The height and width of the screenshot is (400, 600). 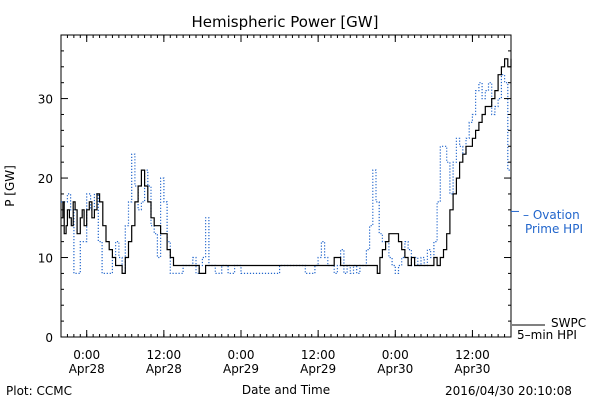 I want to click on y-axis-label: P [GW], so click(x=10, y=186).